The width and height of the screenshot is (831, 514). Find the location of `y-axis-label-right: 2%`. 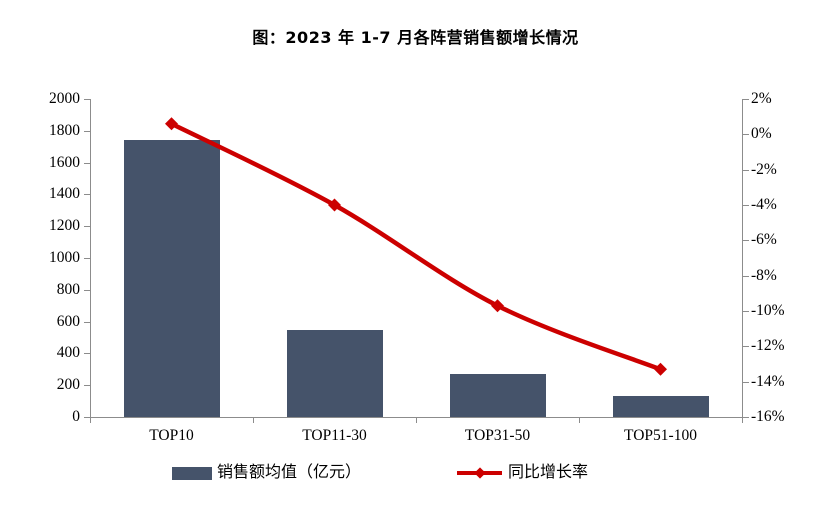

y-axis-label-right: 2% is located at coordinates (761, 98).